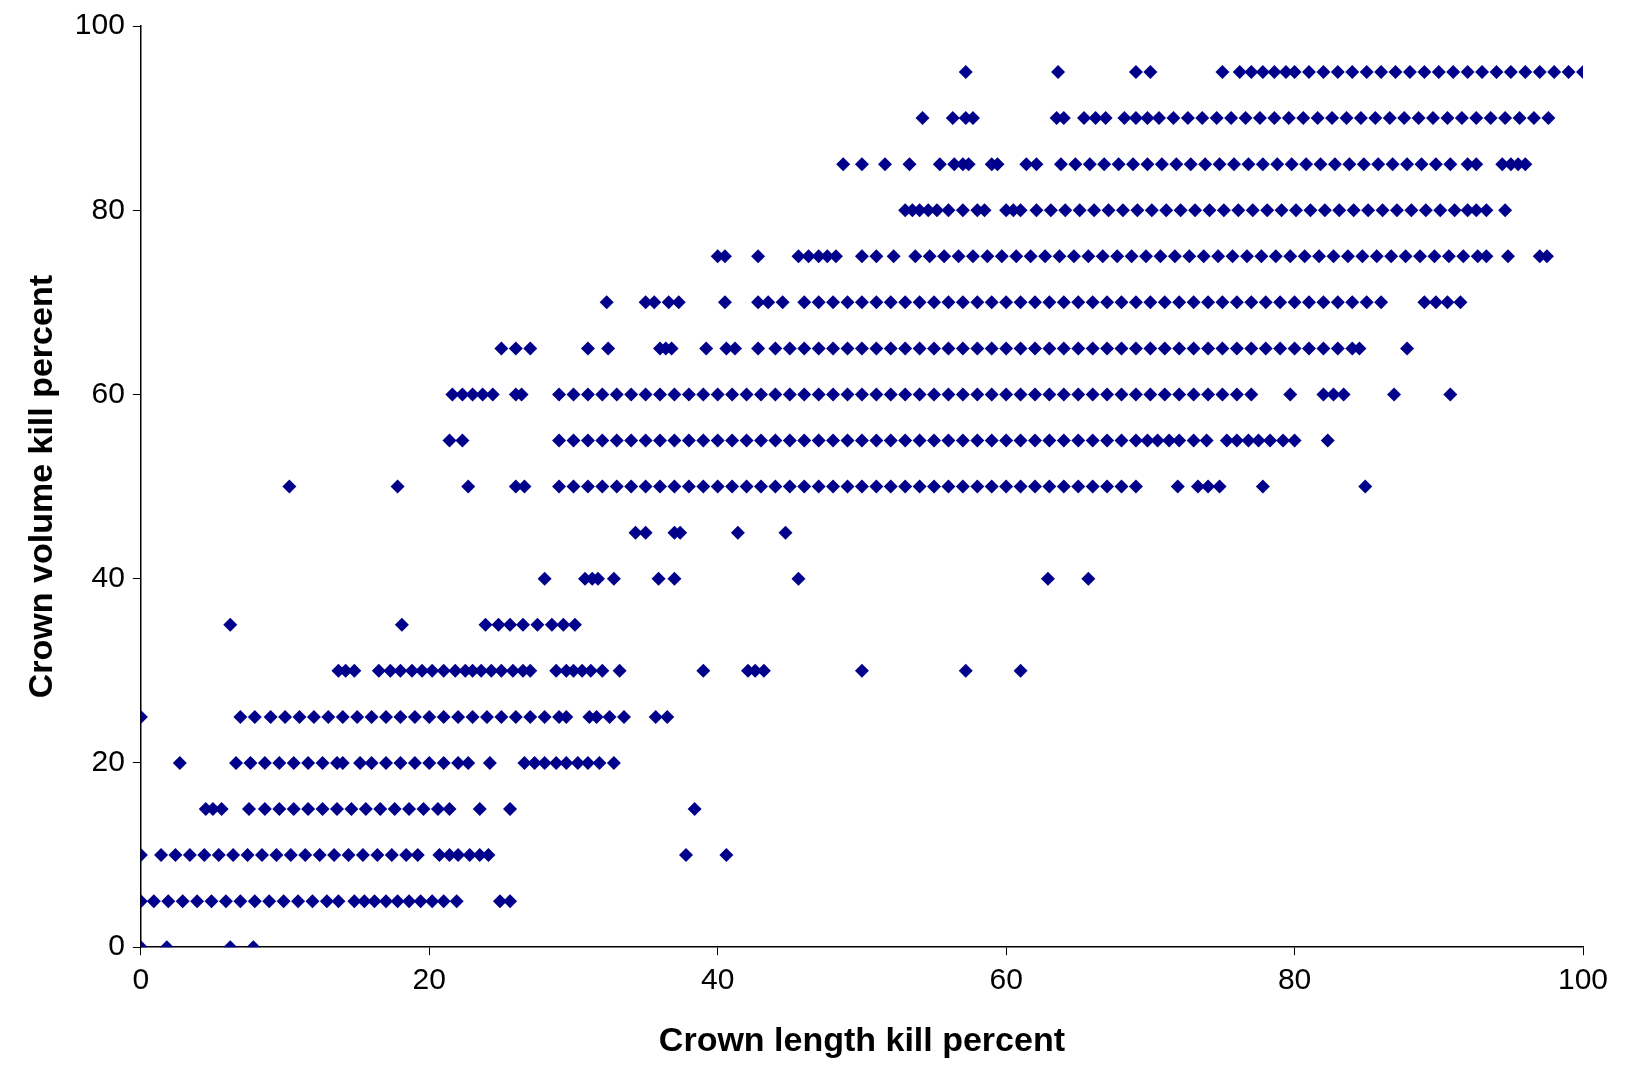 The width and height of the screenshot is (1631, 1074). Describe the element at coordinates (1006, 979) in the screenshot. I see `x-tick-label: 60` at that location.